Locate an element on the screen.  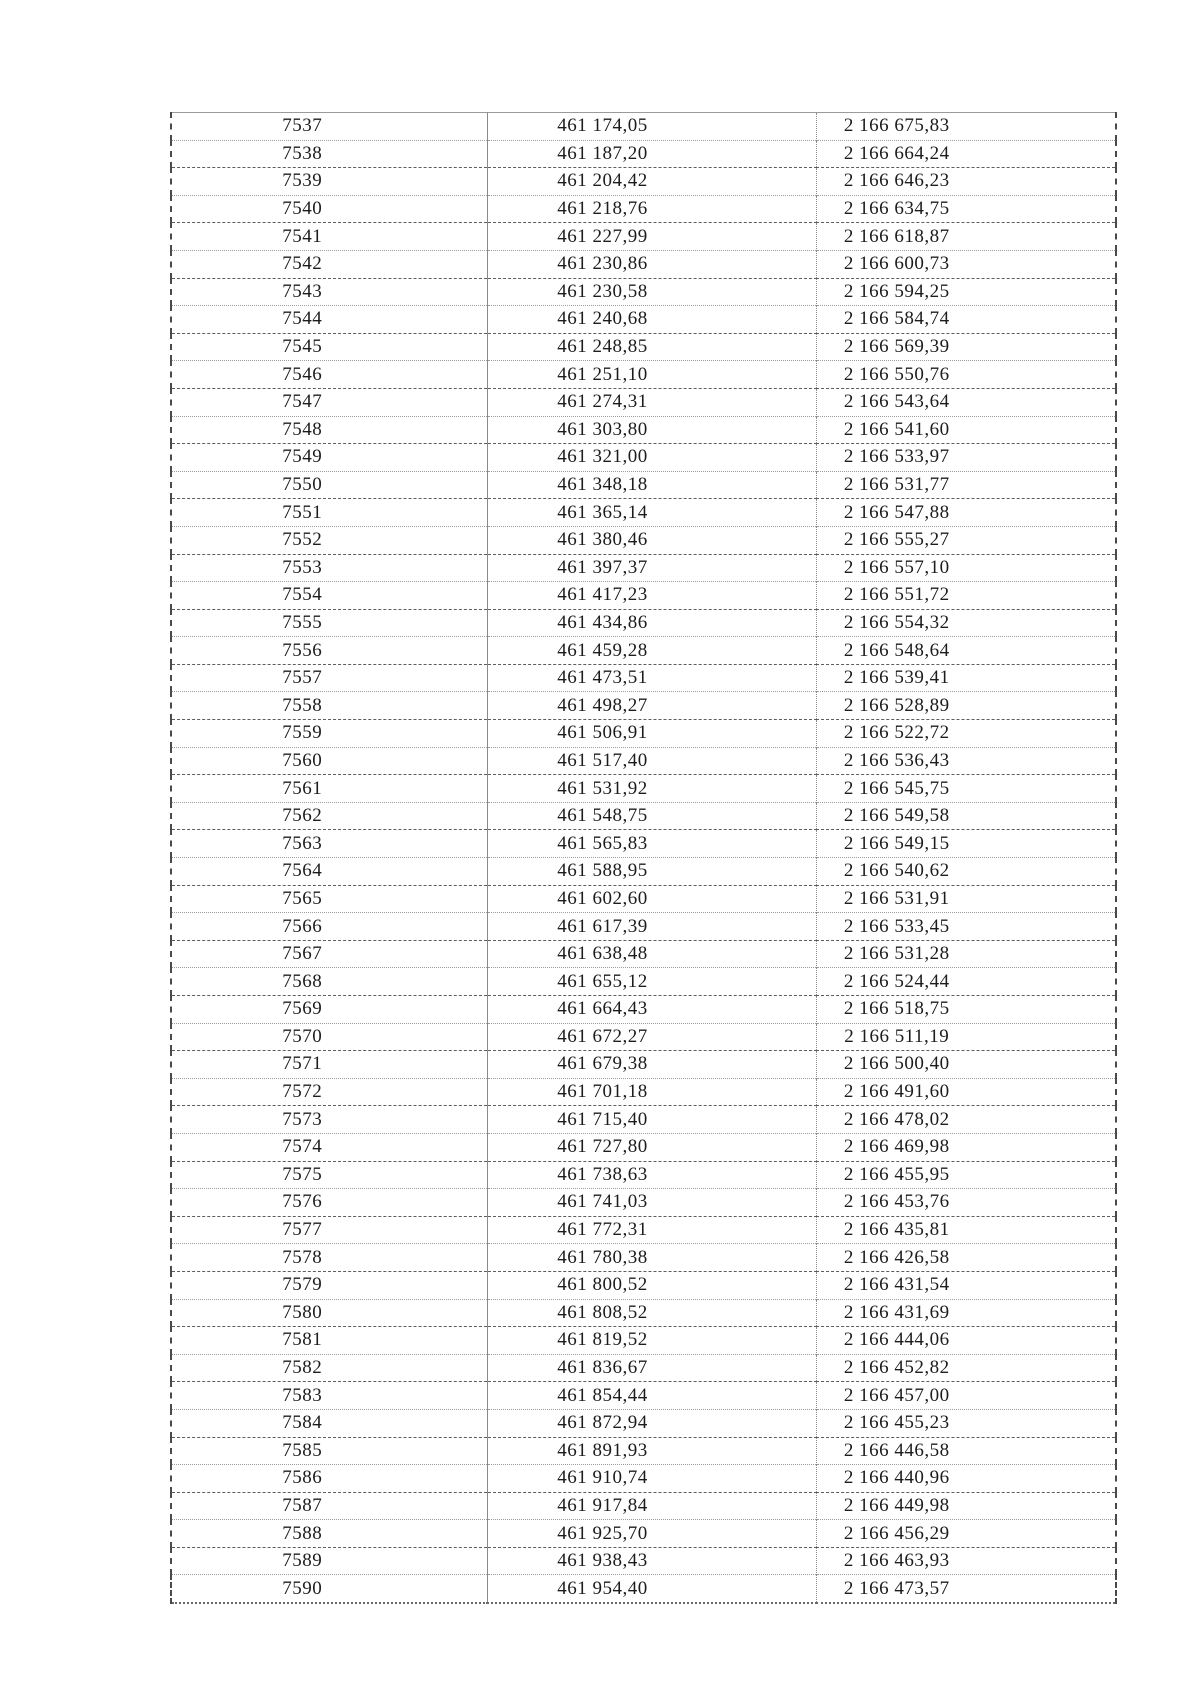
point-number-cell: 7560 is located at coordinates (329, 761).